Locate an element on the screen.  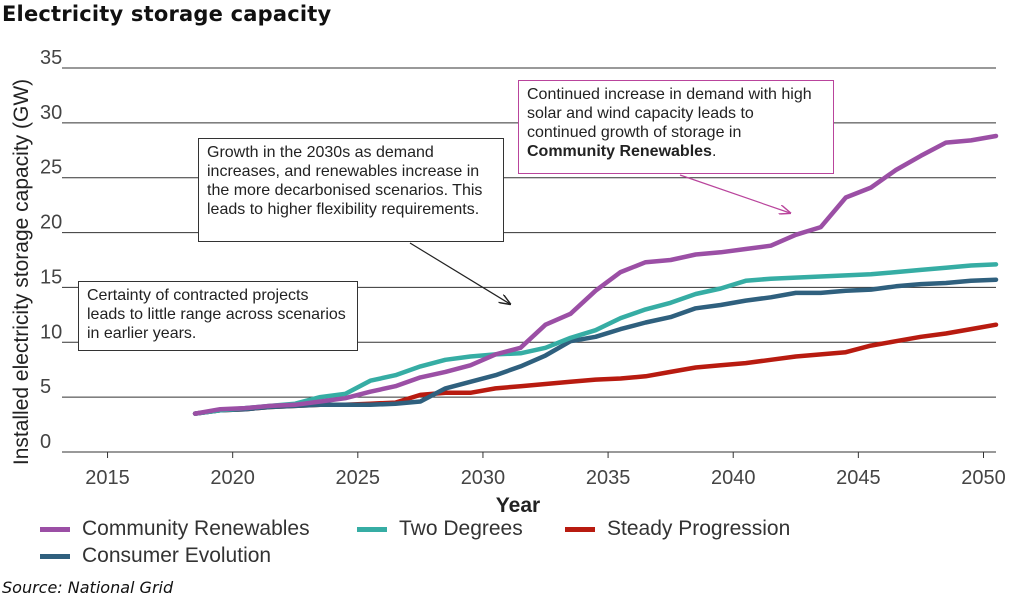
annotation-bold-text: Community Renewables is located at coordinates (619, 151).